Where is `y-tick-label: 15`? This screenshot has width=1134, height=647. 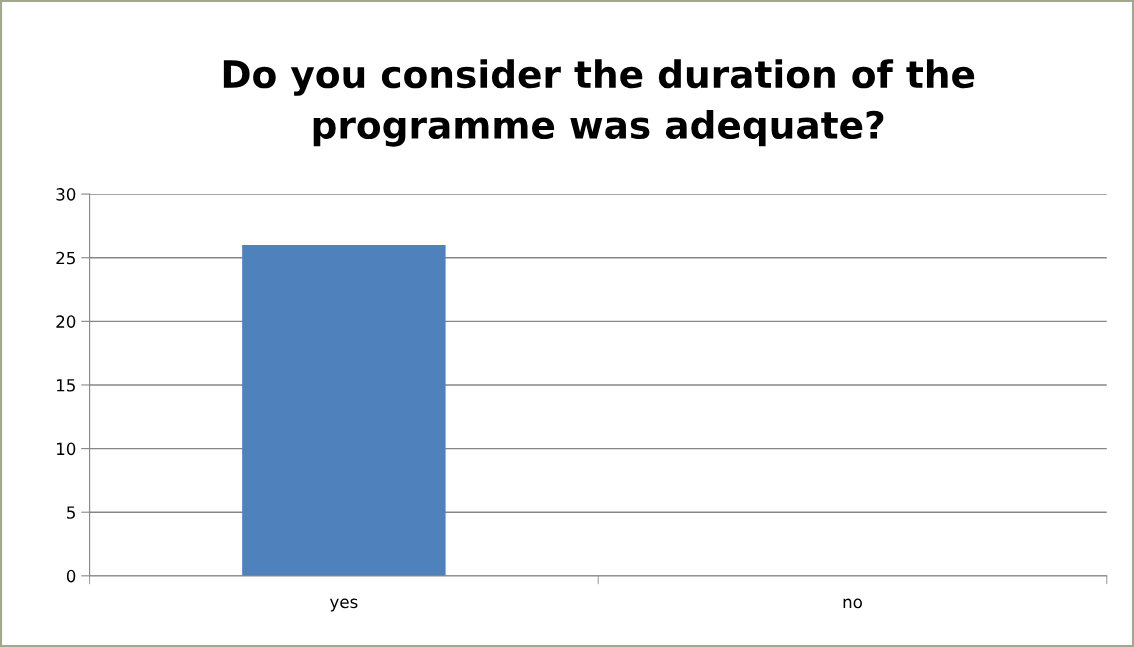
y-tick-label: 15 is located at coordinates (66, 385).